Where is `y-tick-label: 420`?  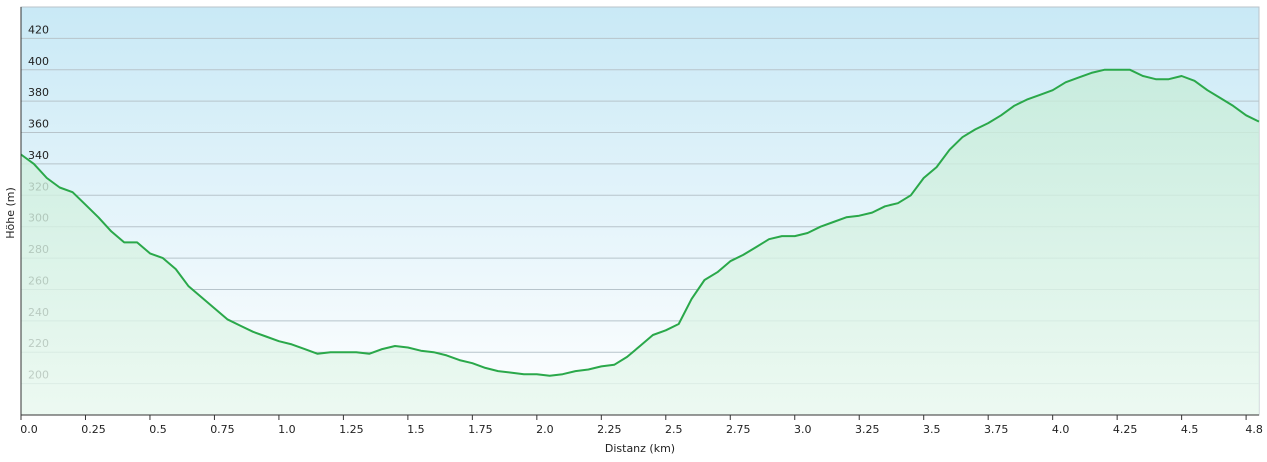
y-tick-label: 420 is located at coordinates (38, 29).